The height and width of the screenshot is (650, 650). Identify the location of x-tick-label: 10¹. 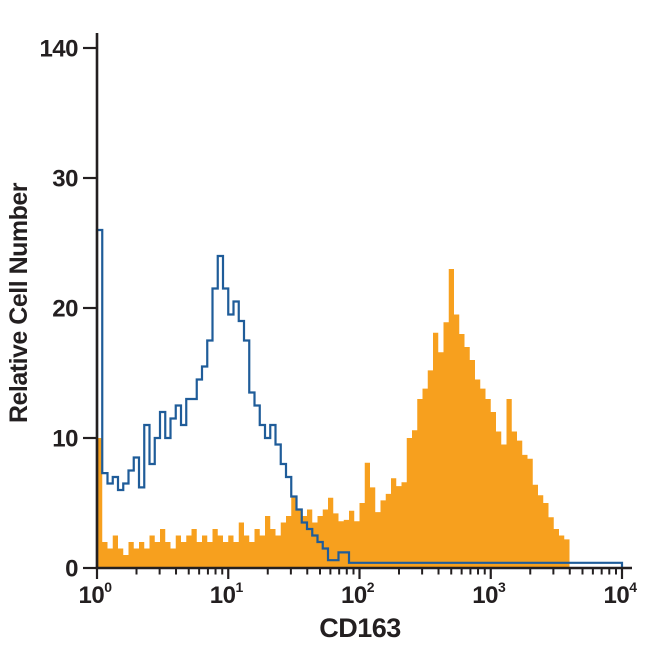
(227, 594).